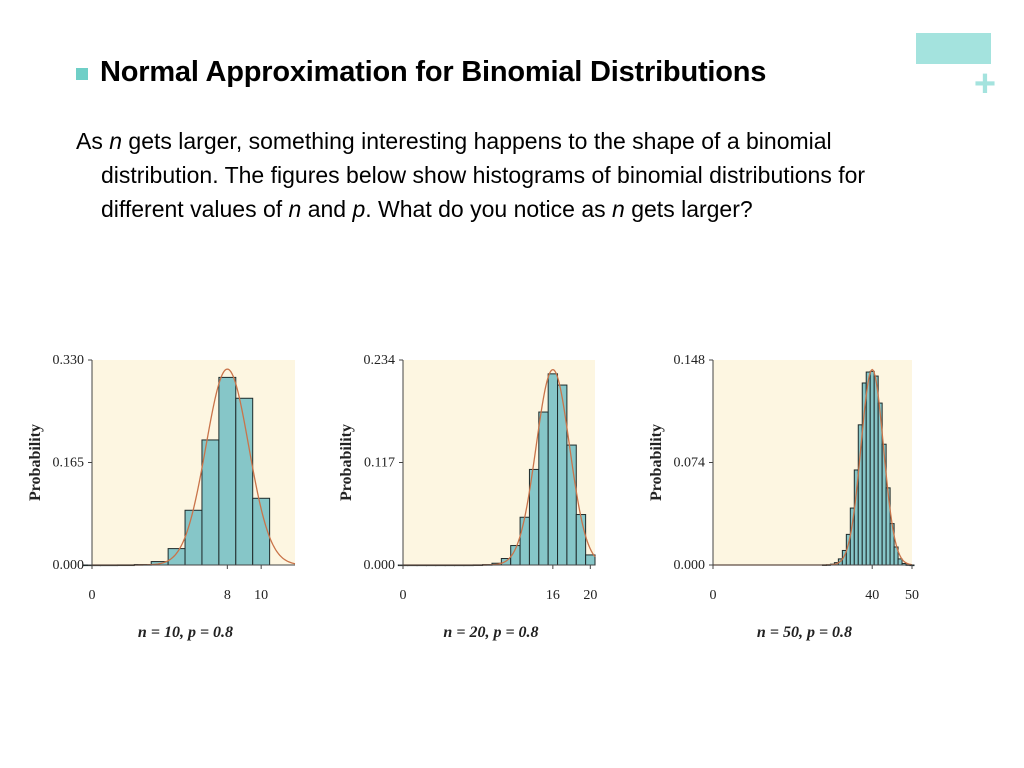 The image size is (1024, 768). Describe the element at coordinates (489, 209) in the screenshot. I see `paragraph-text: . What do you notice as` at that location.